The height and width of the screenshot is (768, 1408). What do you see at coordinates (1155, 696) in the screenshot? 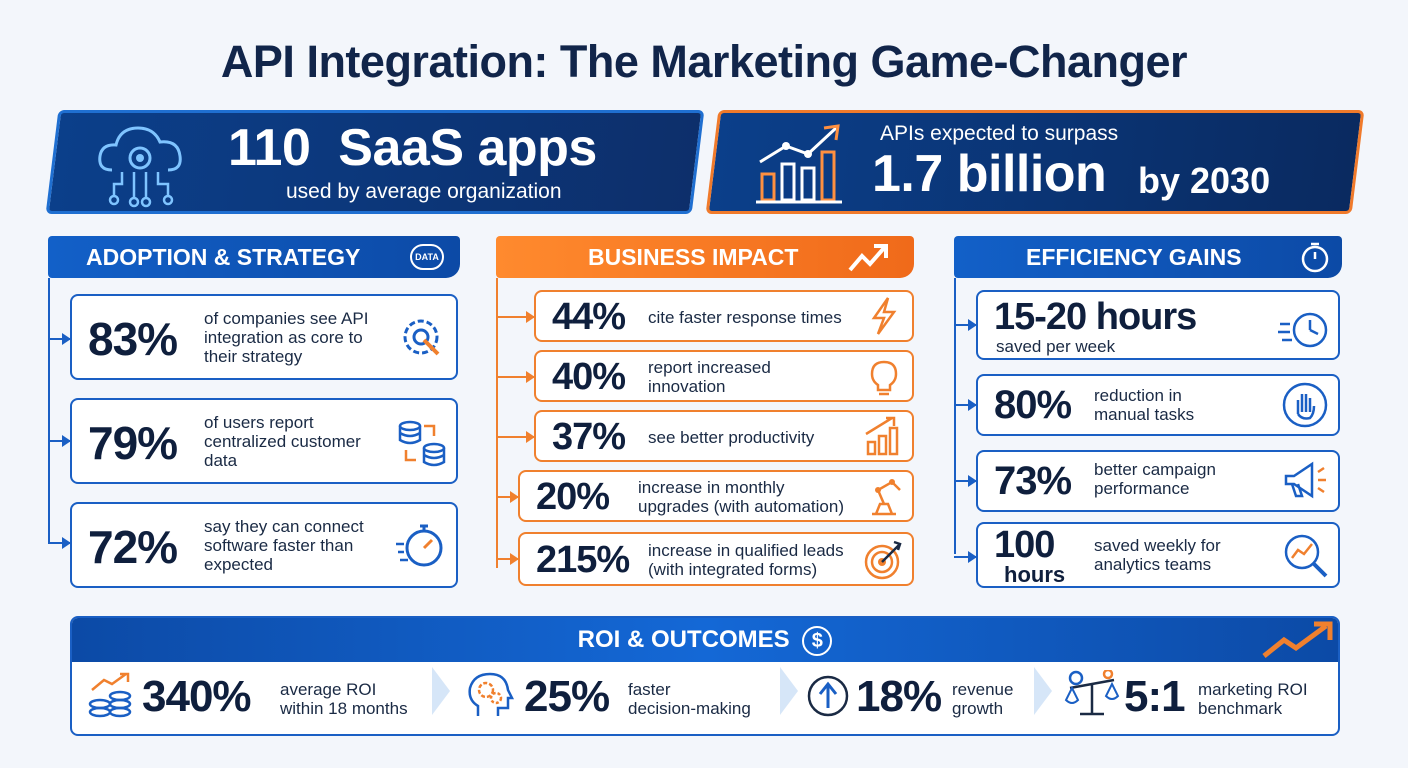
I see `roi-pct-4: 5:1` at bounding box center [1155, 696].